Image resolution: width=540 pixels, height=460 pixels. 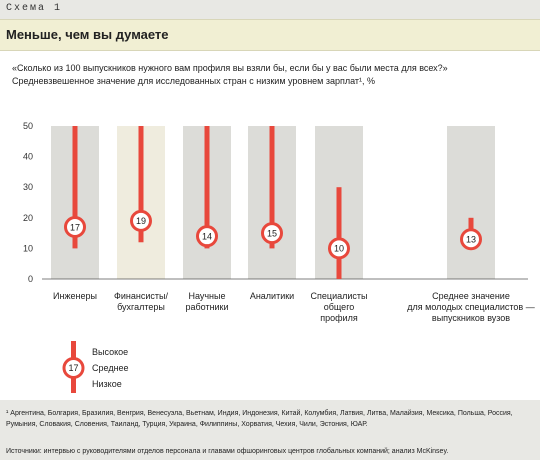 I want to click on page-title: Меньше, чем вы думаете, so click(x=87, y=34).